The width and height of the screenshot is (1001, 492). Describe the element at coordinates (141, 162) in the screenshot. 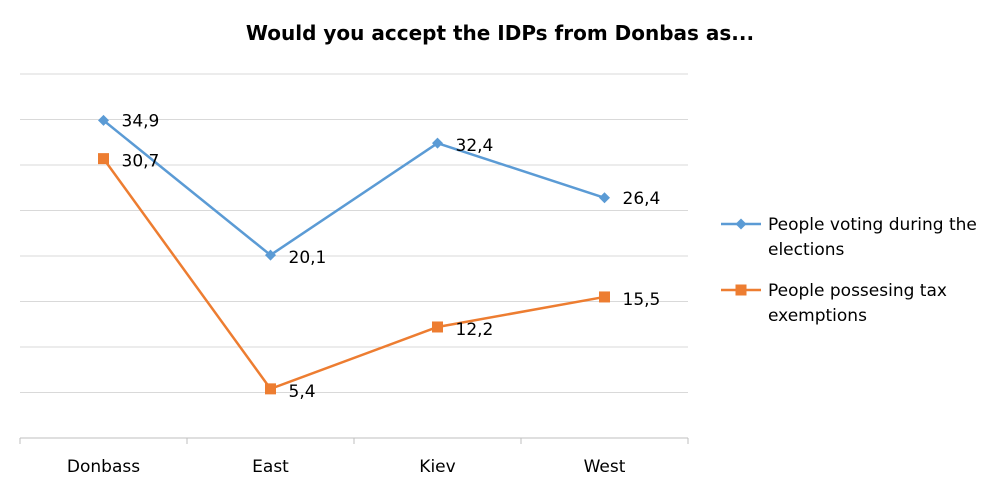

I see `data-label: 30,7` at that location.